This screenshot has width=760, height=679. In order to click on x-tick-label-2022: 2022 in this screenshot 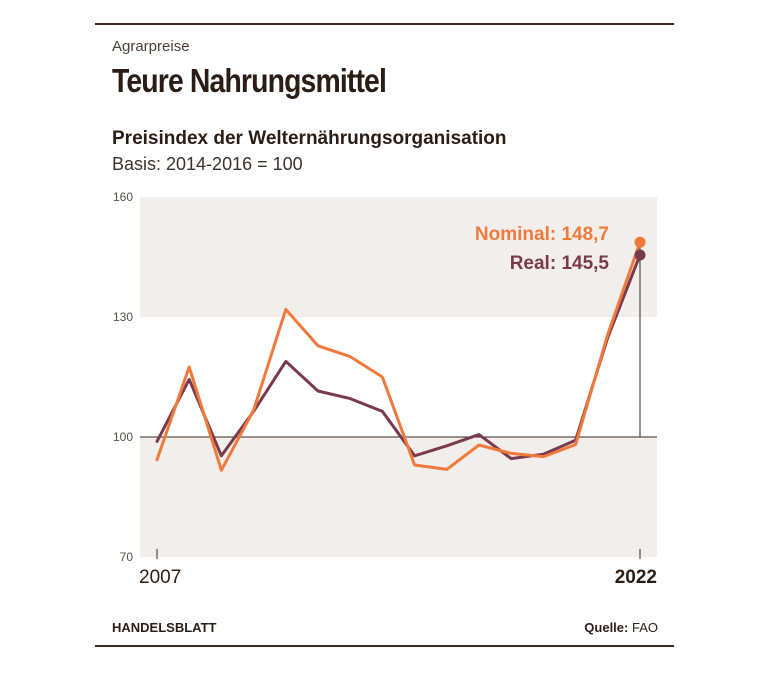, I will do `click(636, 577)`.